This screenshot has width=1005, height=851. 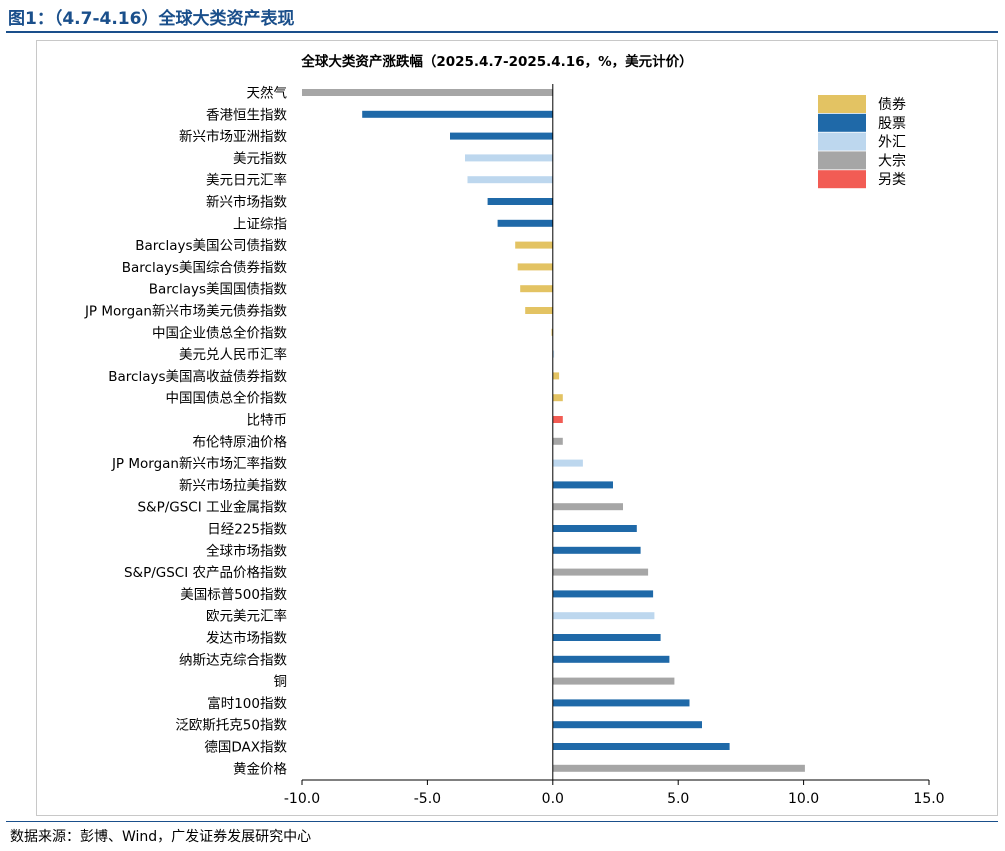 I want to click on legend-label: 另类, so click(x=892, y=180).